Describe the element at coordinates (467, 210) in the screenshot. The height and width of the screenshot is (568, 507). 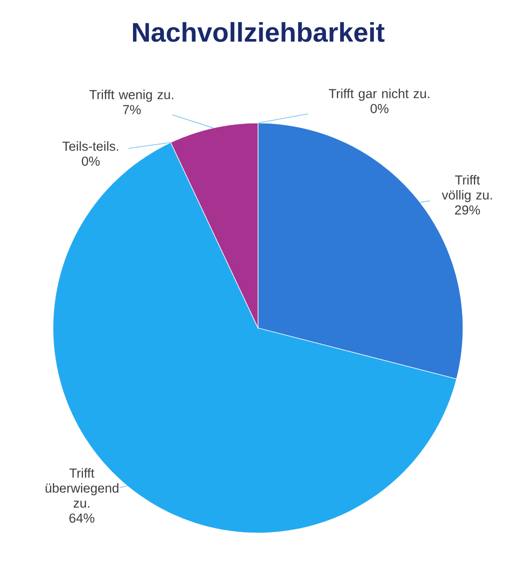
I see `data-label: 29%` at that location.